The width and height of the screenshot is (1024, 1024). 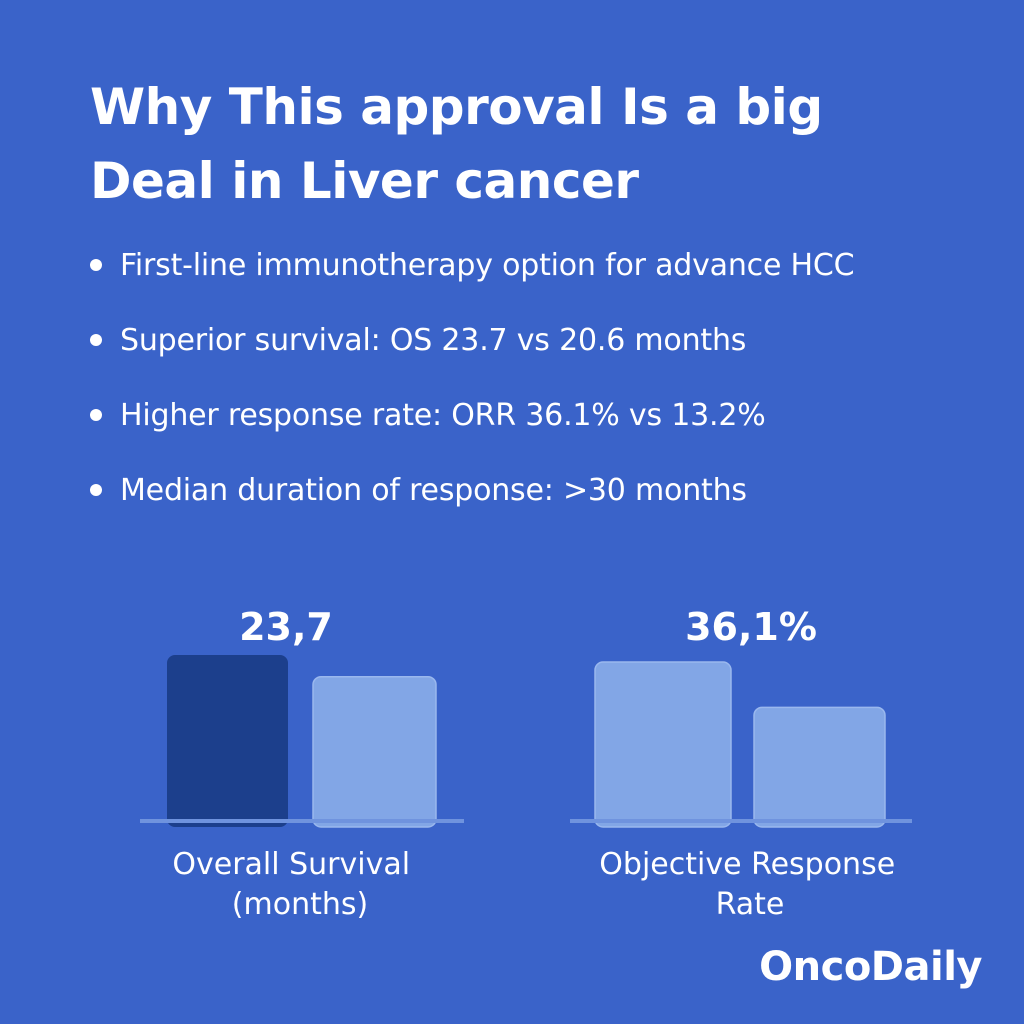 What do you see at coordinates (300, 904) in the screenshot?
I see `category-label-line-2: (months)` at bounding box center [300, 904].